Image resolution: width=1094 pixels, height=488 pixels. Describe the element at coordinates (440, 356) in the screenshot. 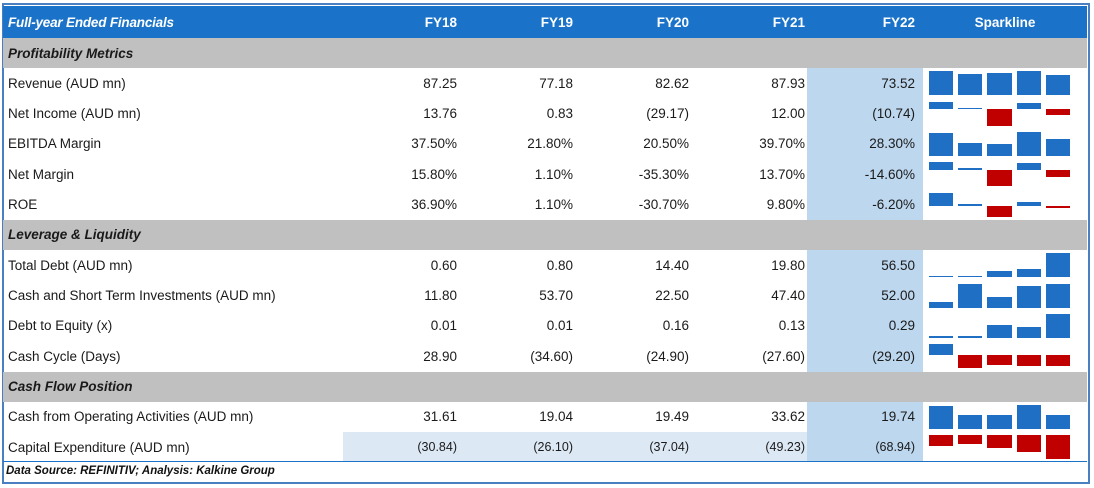

I see `cell-value: 28.90` at that location.